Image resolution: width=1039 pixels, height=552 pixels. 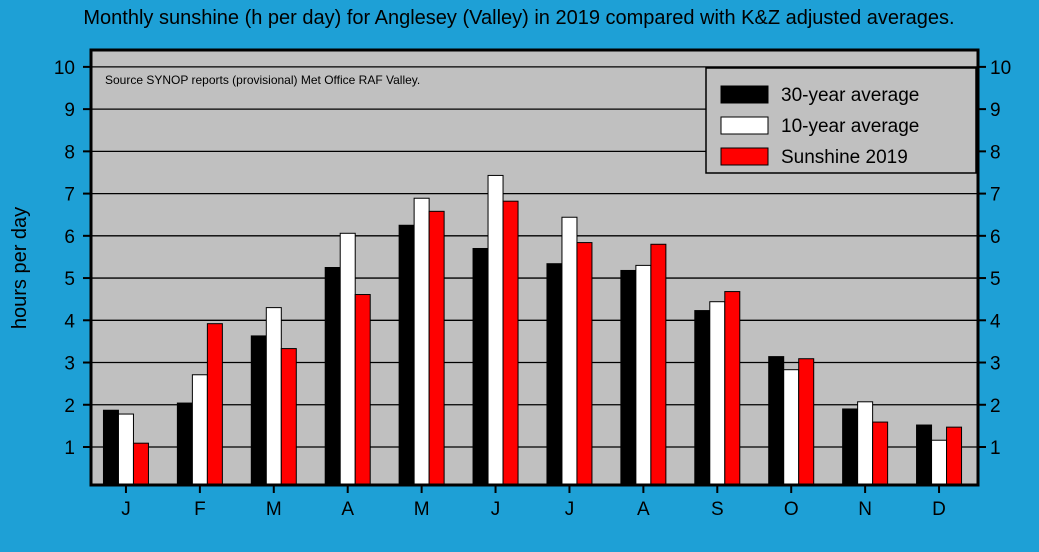 What do you see at coordinates (69, 406) in the screenshot?
I see `y-tick-label-left: 2` at bounding box center [69, 406].